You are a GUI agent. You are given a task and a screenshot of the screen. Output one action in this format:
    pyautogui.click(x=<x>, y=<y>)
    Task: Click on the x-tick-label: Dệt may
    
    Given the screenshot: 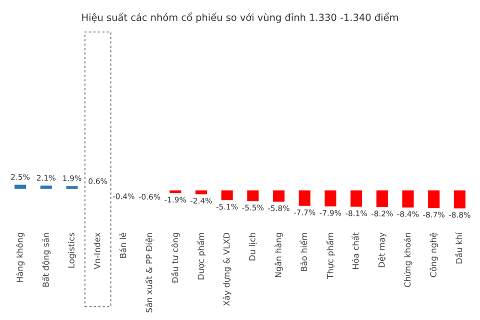 What is the action you would take?
    pyautogui.click(x=382, y=250)
    